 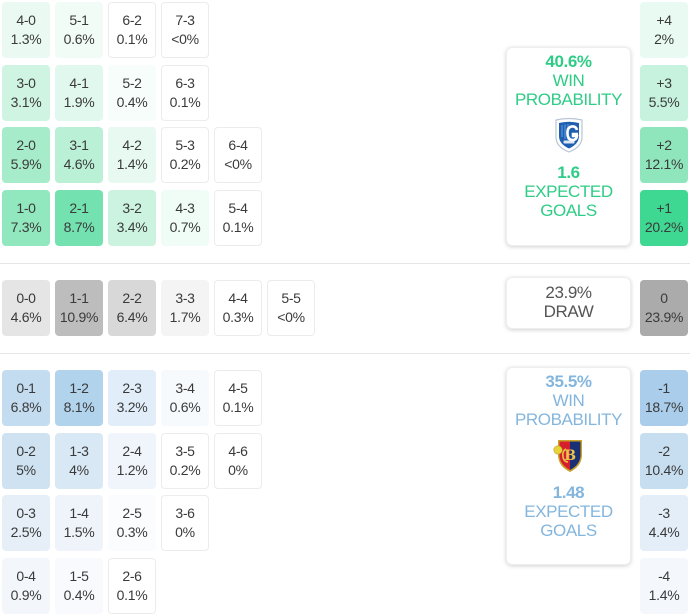 I want to click on cell-probability: 5.9%, so click(x=26, y=164).